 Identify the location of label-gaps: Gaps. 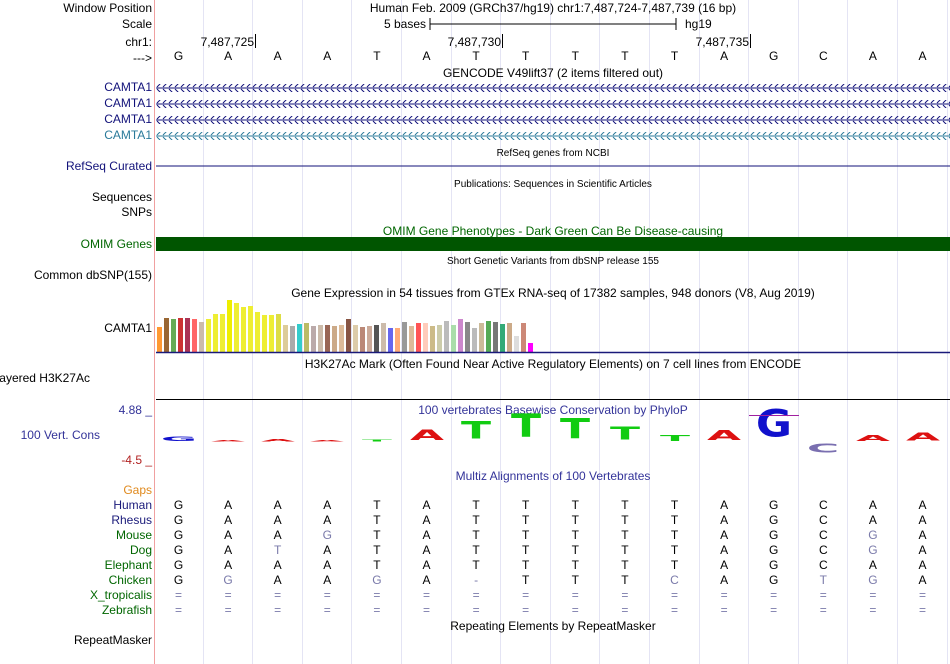
(137, 490).